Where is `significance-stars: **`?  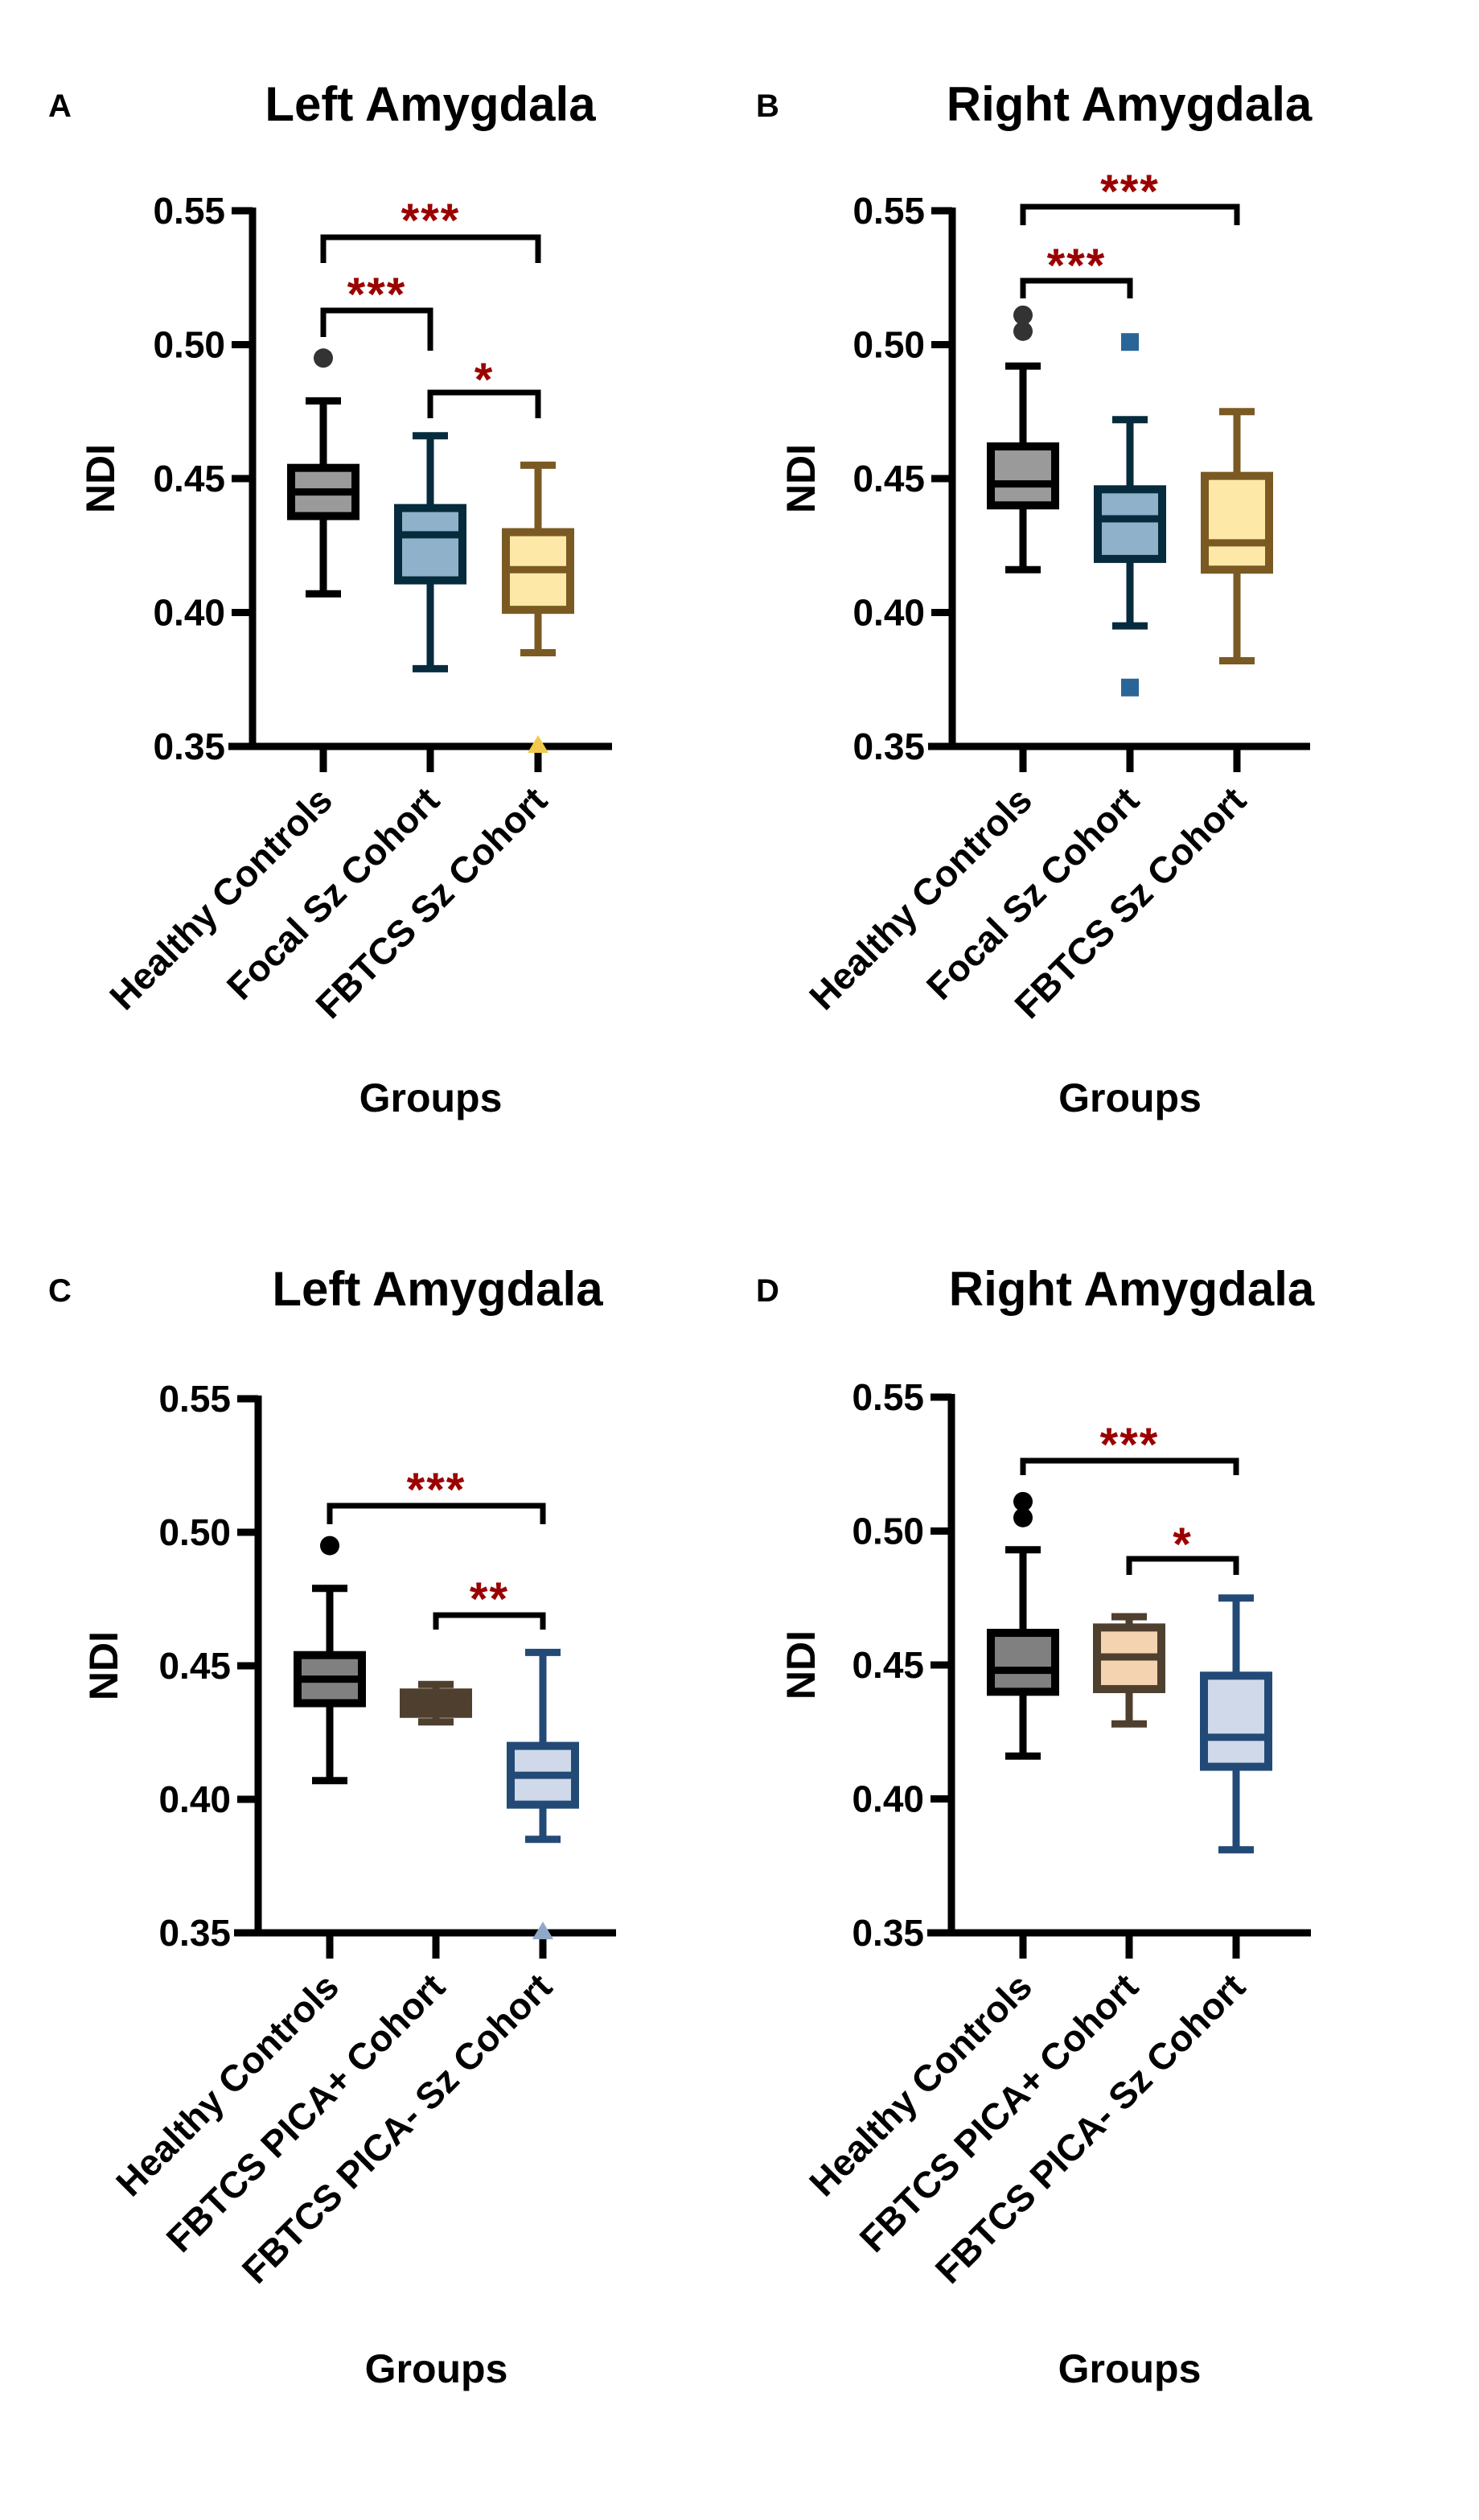
significance-stars: ** is located at coordinates (490, 1600).